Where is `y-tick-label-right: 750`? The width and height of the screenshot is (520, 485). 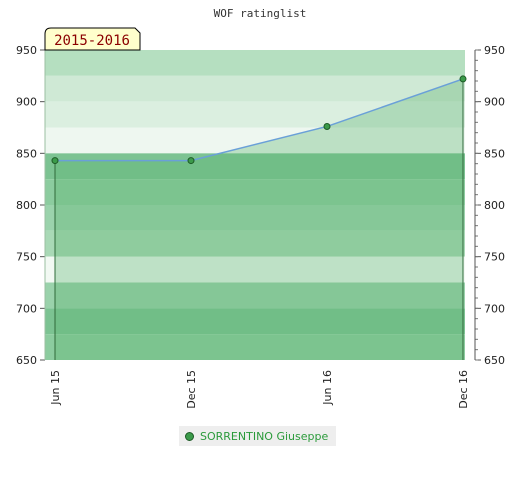 y-tick-label-right: 750 is located at coordinates (494, 257).